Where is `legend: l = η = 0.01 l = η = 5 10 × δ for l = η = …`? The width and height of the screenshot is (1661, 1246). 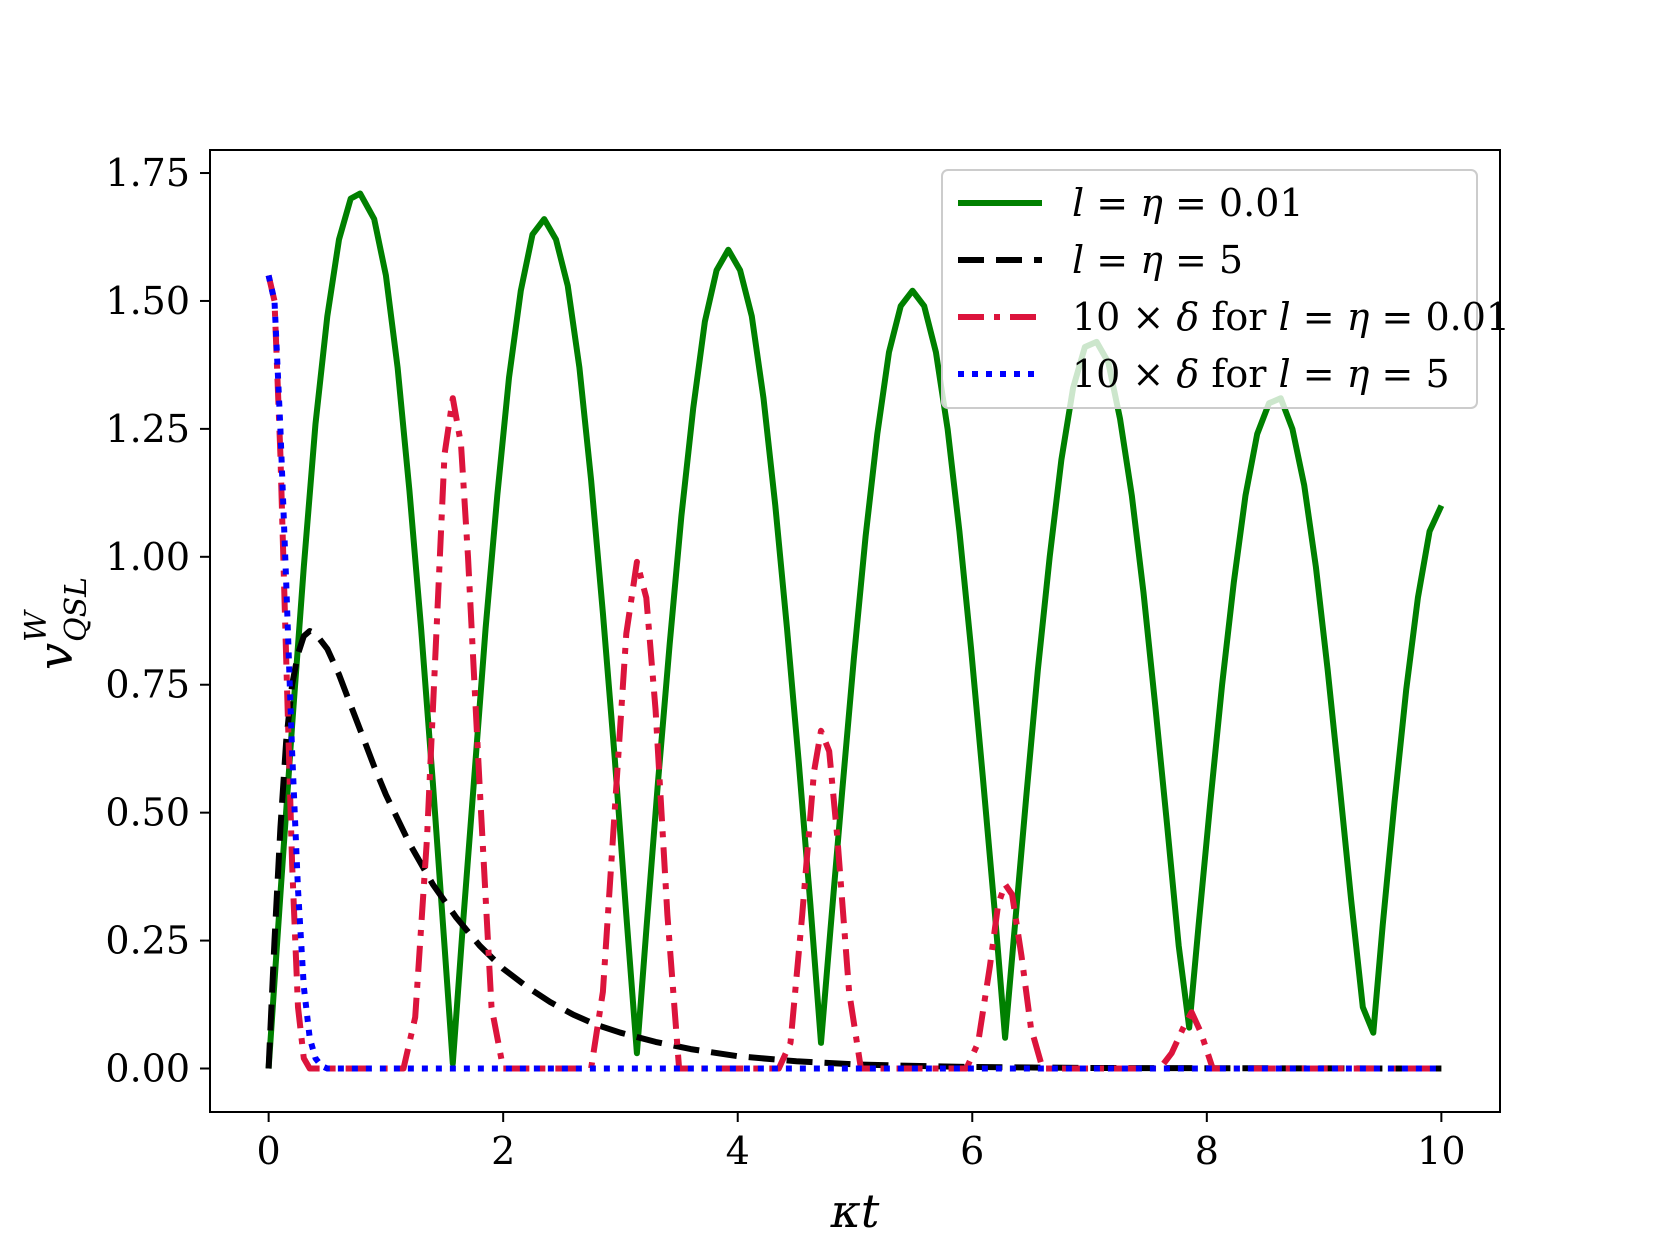 legend: l = η = 0.01 l = η = 5 10 × δ for l = η = … is located at coordinates (1225, 289).